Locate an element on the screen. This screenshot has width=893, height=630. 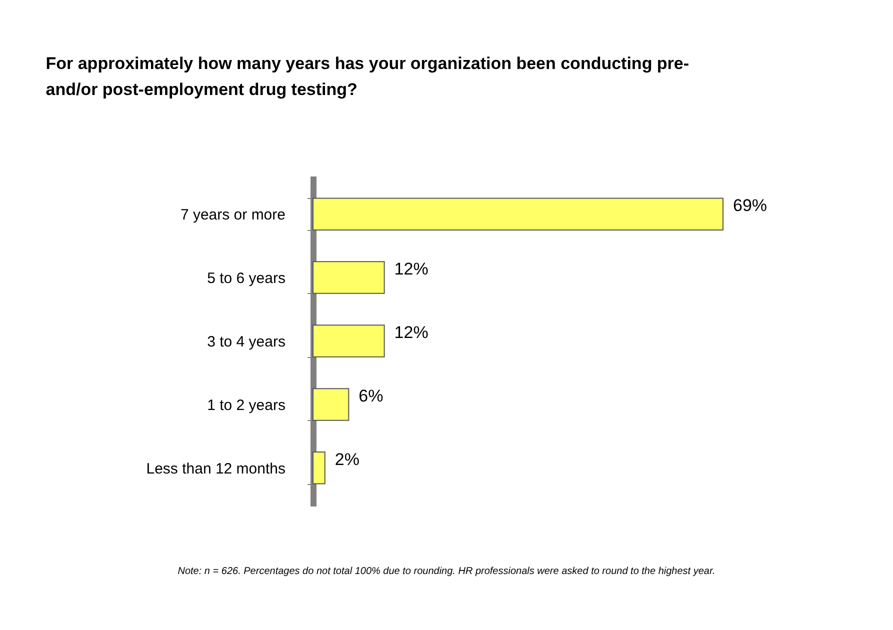
y-tick-label: 5 to 6 years is located at coordinates (246, 279).